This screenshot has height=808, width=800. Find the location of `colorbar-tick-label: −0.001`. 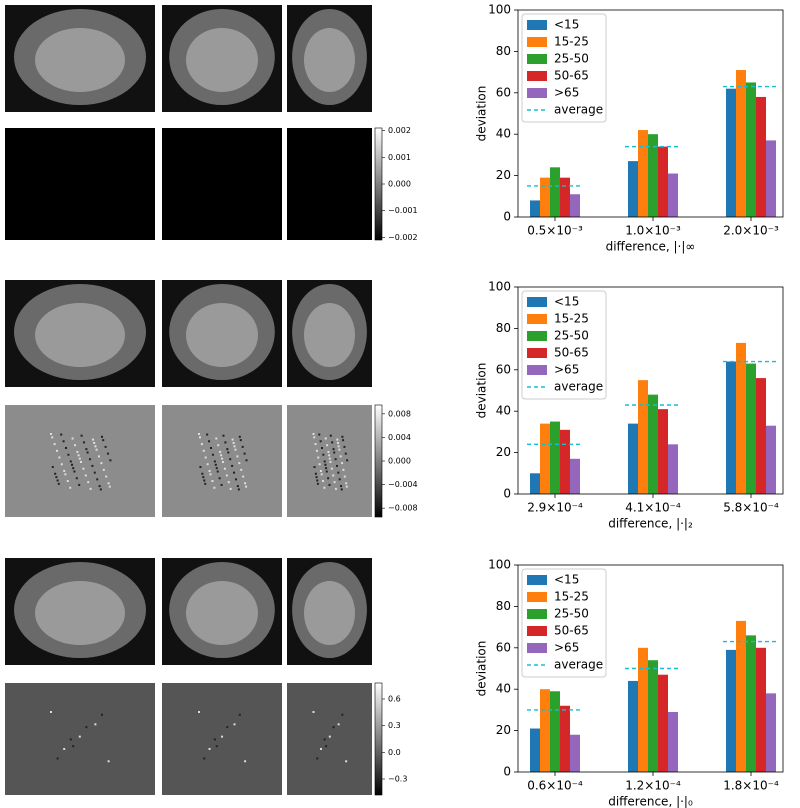

colorbar-tick-label: −0.001 is located at coordinates (403, 210).